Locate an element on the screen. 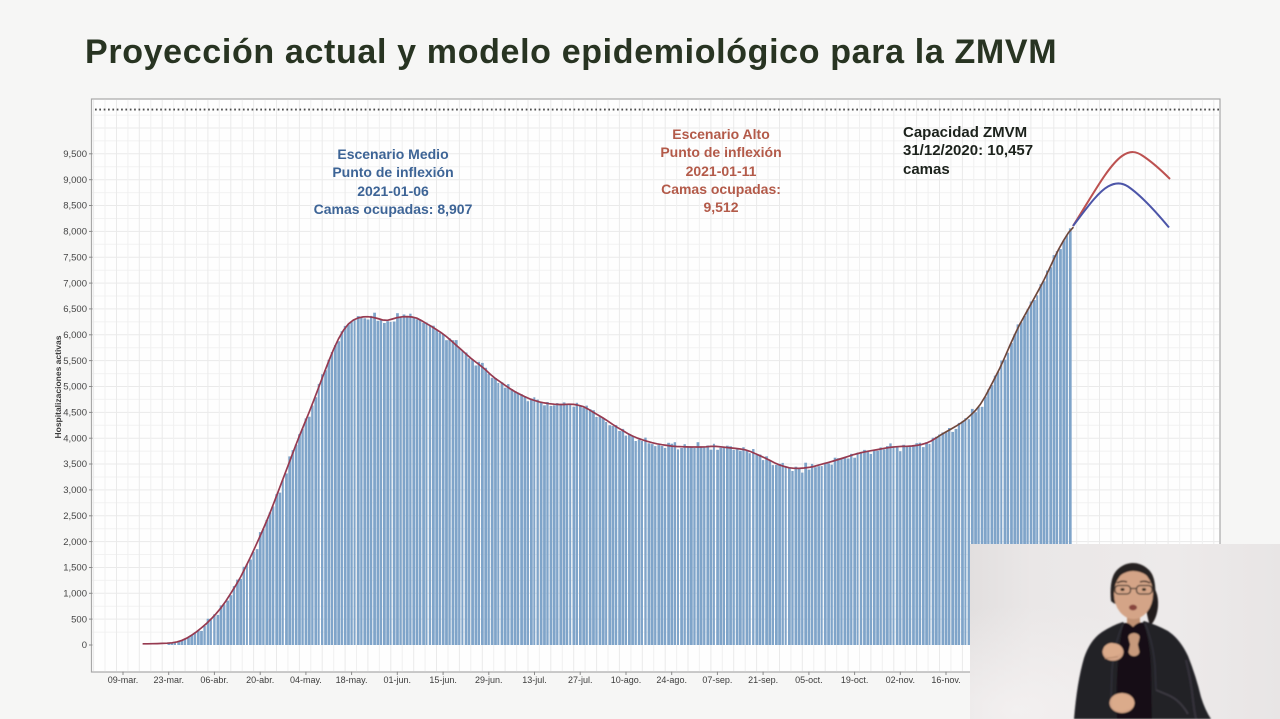 The image size is (1280, 719). svg-text: 8,000 is located at coordinates (75, 232).